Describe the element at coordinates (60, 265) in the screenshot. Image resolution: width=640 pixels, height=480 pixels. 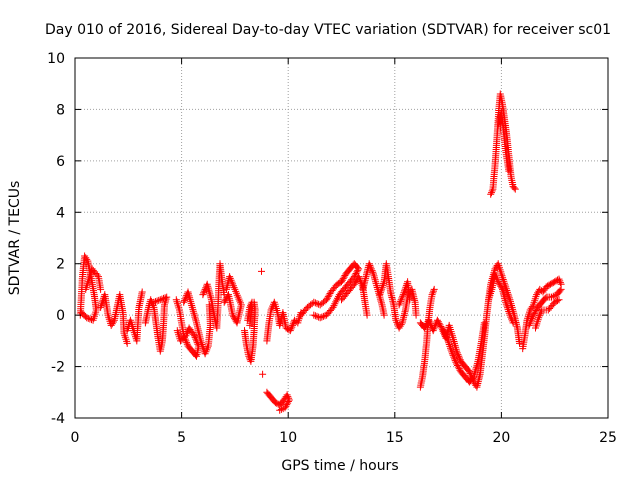
I see `y-tick-label: 2` at that location.